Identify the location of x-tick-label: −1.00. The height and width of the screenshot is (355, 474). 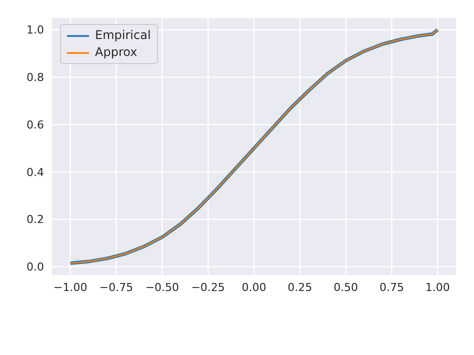
(71, 287).